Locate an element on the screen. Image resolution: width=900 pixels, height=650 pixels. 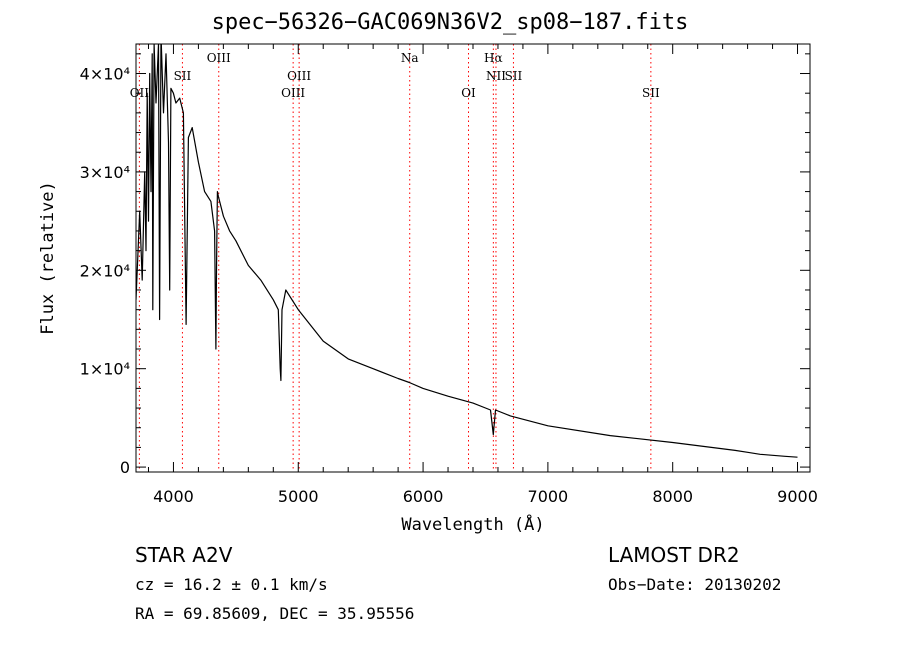
y-axis-label: Flux (relative) is located at coordinates (48, 258).